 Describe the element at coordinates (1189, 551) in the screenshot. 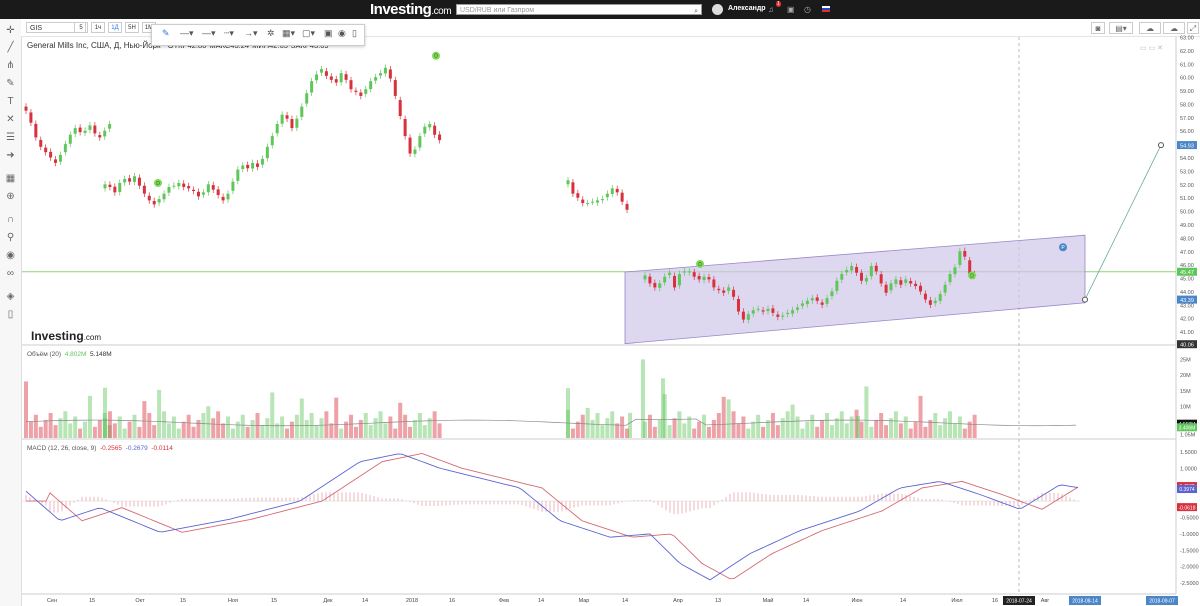

I see `macd-tick: -1.5000` at that location.